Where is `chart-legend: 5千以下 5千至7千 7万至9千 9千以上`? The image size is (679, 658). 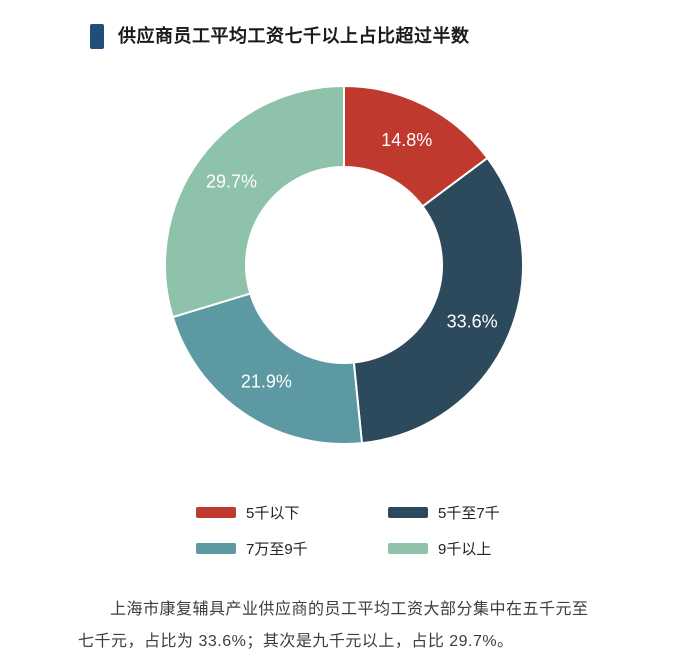
chart-legend: 5千以下 5千至7千 7万至9千 9千以上 is located at coordinates (348, 530).